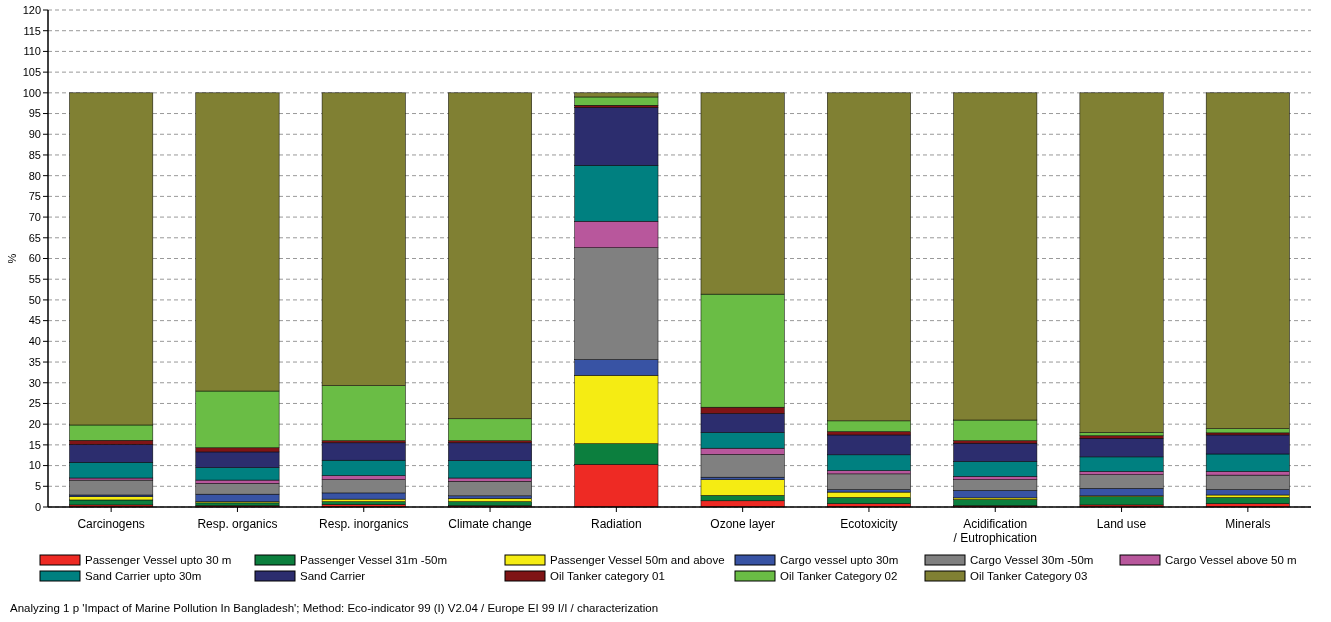 The width and height of the screenshot is (1331, 622). What do you see at coordinates (158, 560) in the screenshot?
I see `legend-label: Passenger Vessel upto 30 m` at bounding box center [158, 560].